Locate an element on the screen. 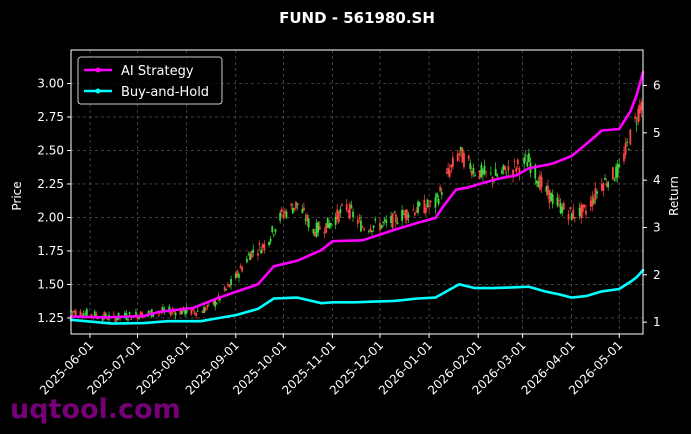  y-left-tick-label: 2.00 is located at coordinates (50, 217).